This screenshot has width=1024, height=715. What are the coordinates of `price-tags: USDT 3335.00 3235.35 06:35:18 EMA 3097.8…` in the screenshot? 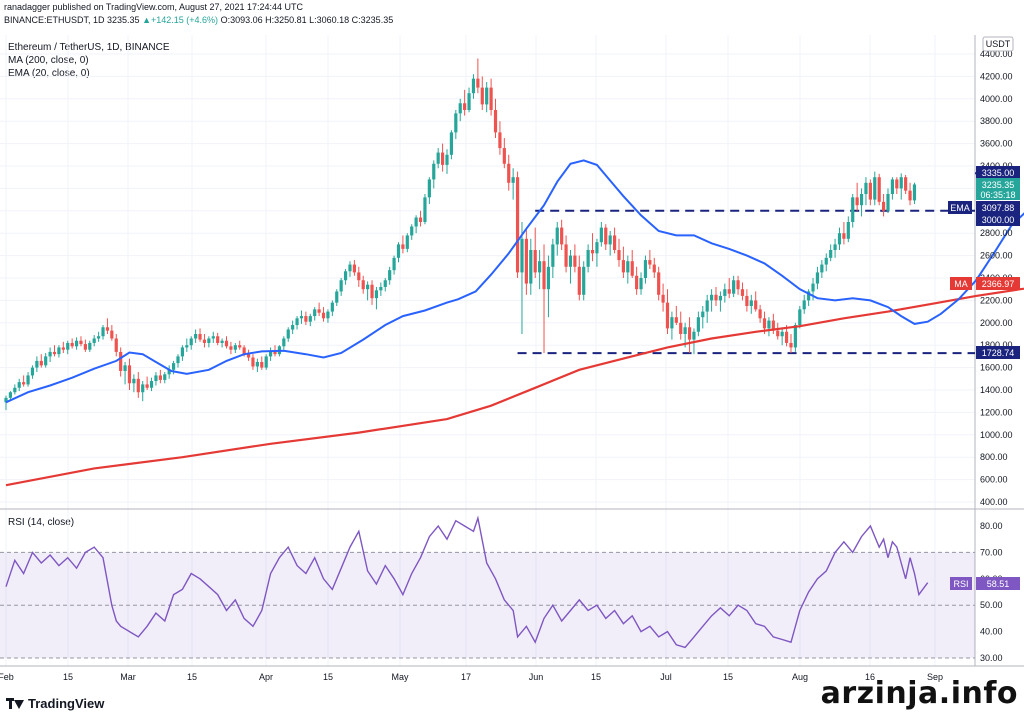 It's located at (984, 313).